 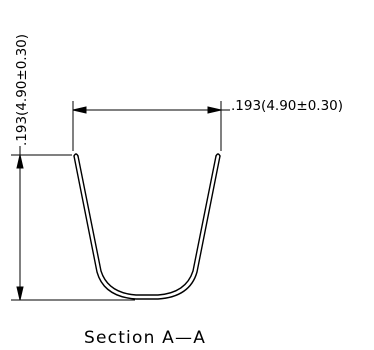 I want to click on width-dimension, so click(x=151, y=126).